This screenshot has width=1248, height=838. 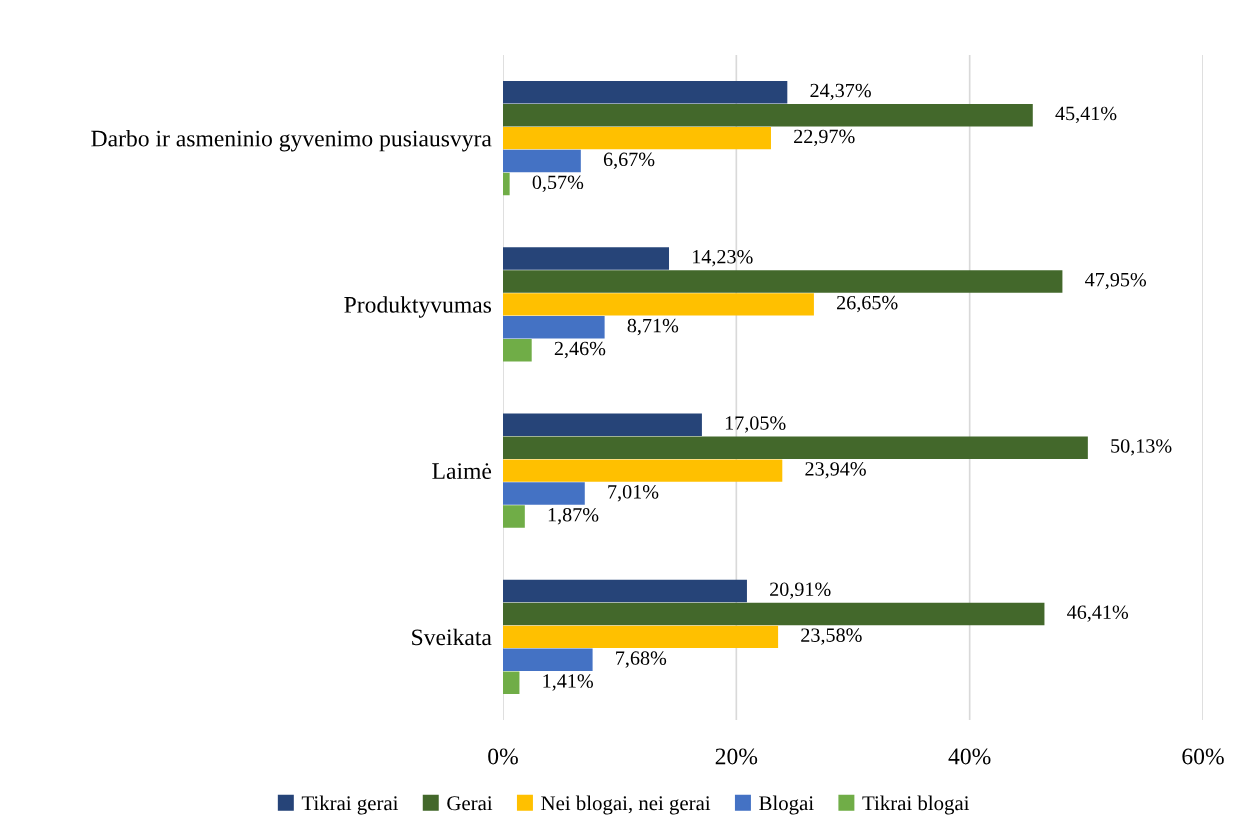 What do you see at coordinates (626, 805) in the screenshot?
I see `legend-label: Nei blogai, nei gerai` at bounding box center [626, 805].